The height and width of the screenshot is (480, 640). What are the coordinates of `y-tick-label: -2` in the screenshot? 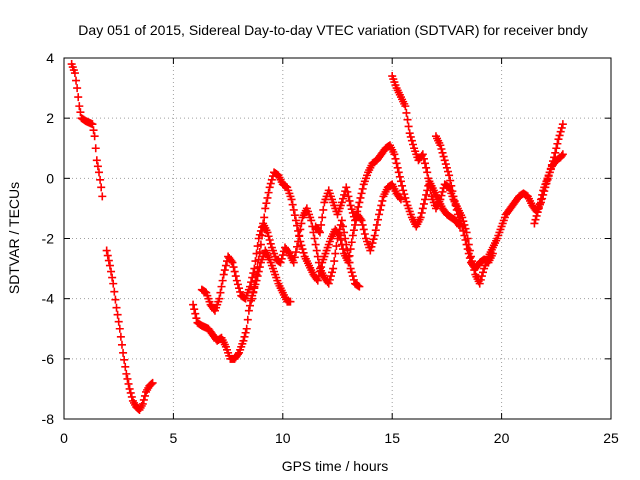 It's located at (48, 239).